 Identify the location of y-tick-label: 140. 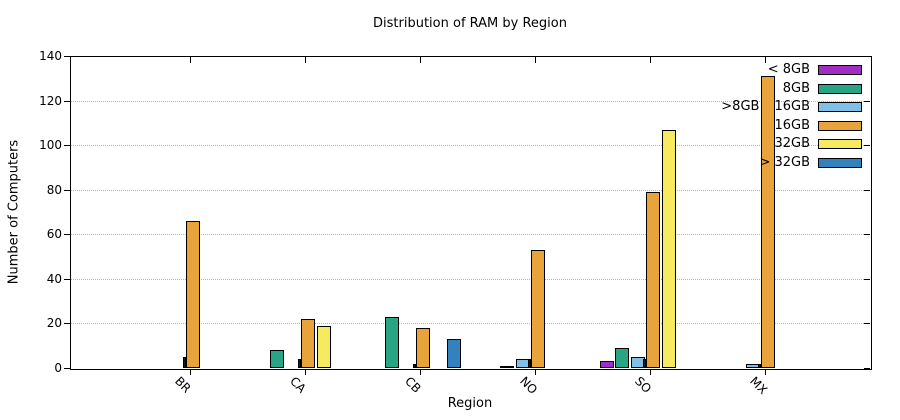
(50, 56).